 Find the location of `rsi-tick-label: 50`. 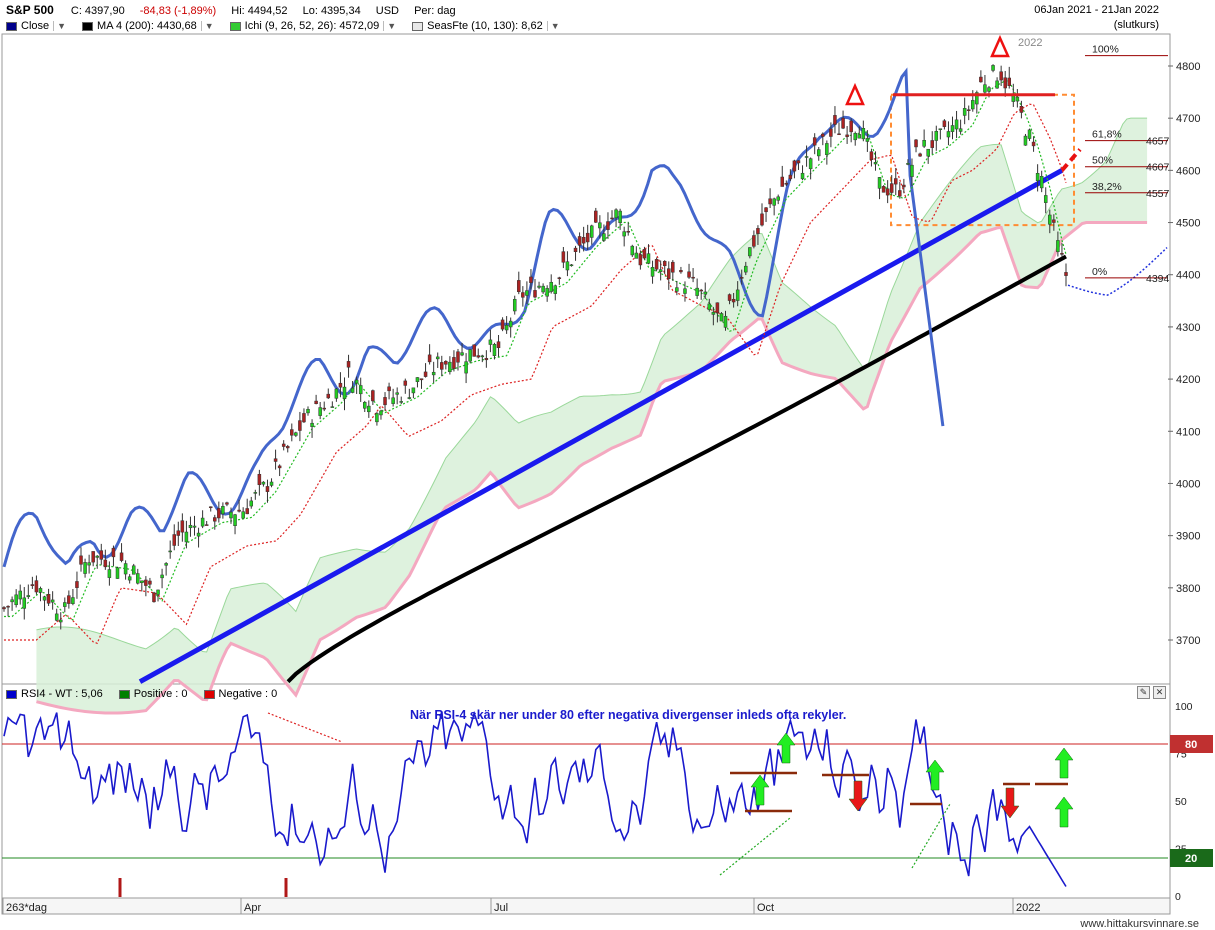

rsi-tick-label: 50 is located at coordinates (1181, 802).